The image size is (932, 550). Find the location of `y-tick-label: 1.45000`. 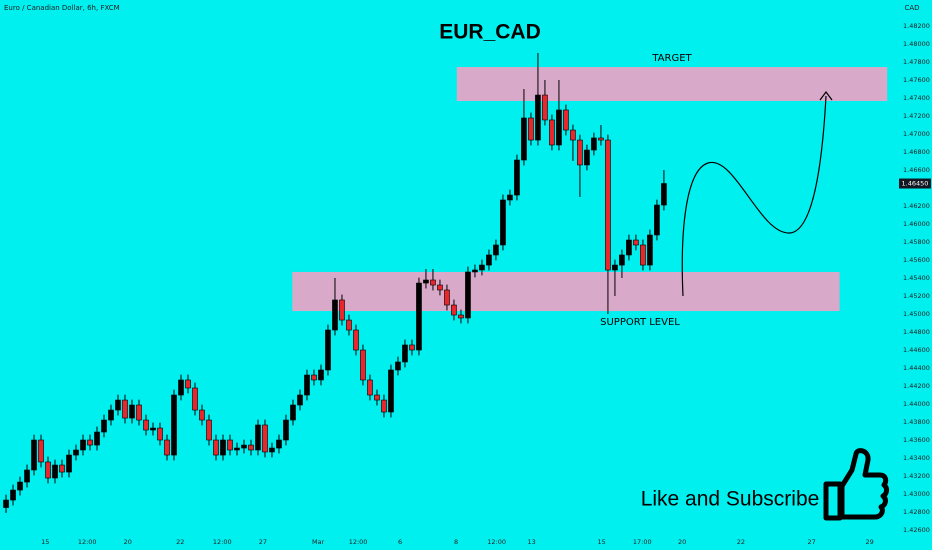

y-tick-label: 1.45000 is located at coordinates (916, 314).